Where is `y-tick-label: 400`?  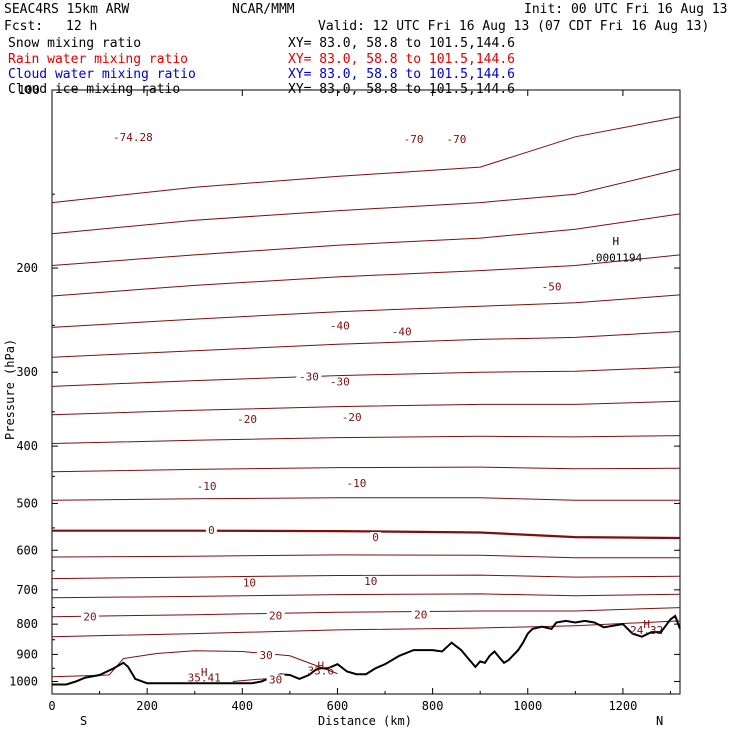 y-tick-label: 400 is located at coordinates (27, 446).